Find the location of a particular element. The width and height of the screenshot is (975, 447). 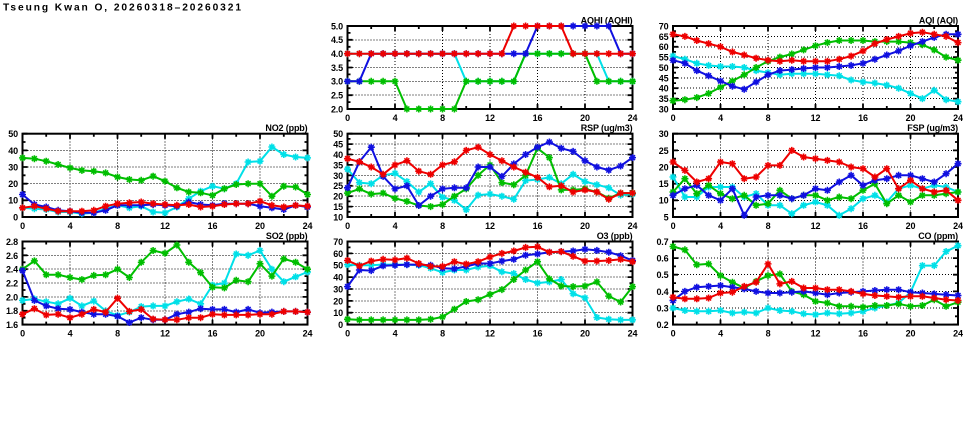

svg-text: 4.0 is located at coordinates (337, 54).